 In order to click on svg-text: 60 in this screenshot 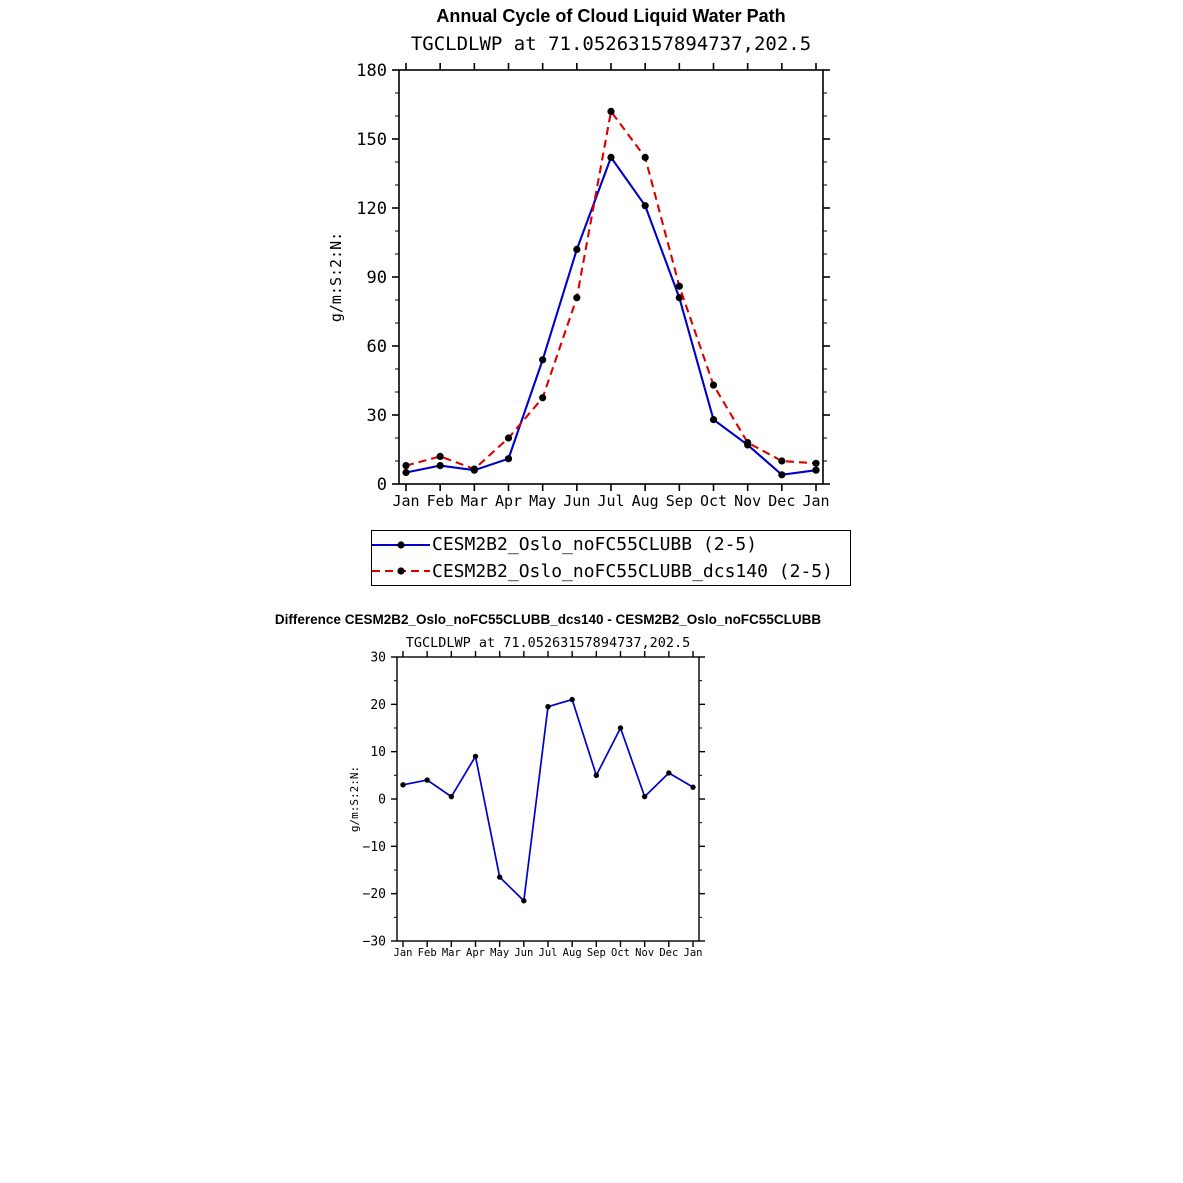, I will do `click(377, 347)`.